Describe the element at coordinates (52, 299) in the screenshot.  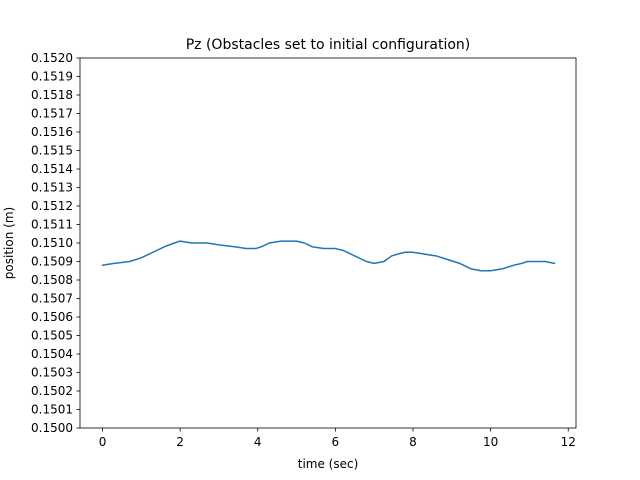
I see `y-tick-label: 0.1507` at that location.